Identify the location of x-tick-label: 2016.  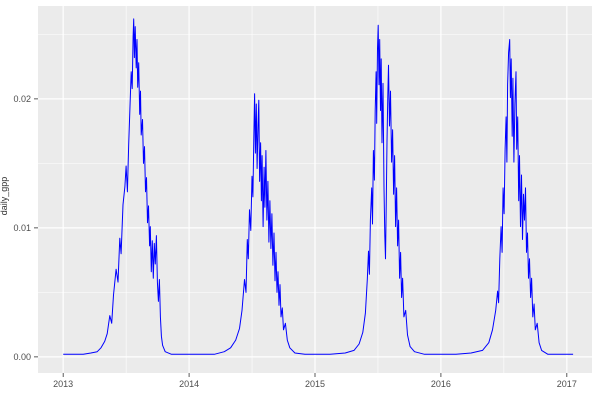
(441, 384).